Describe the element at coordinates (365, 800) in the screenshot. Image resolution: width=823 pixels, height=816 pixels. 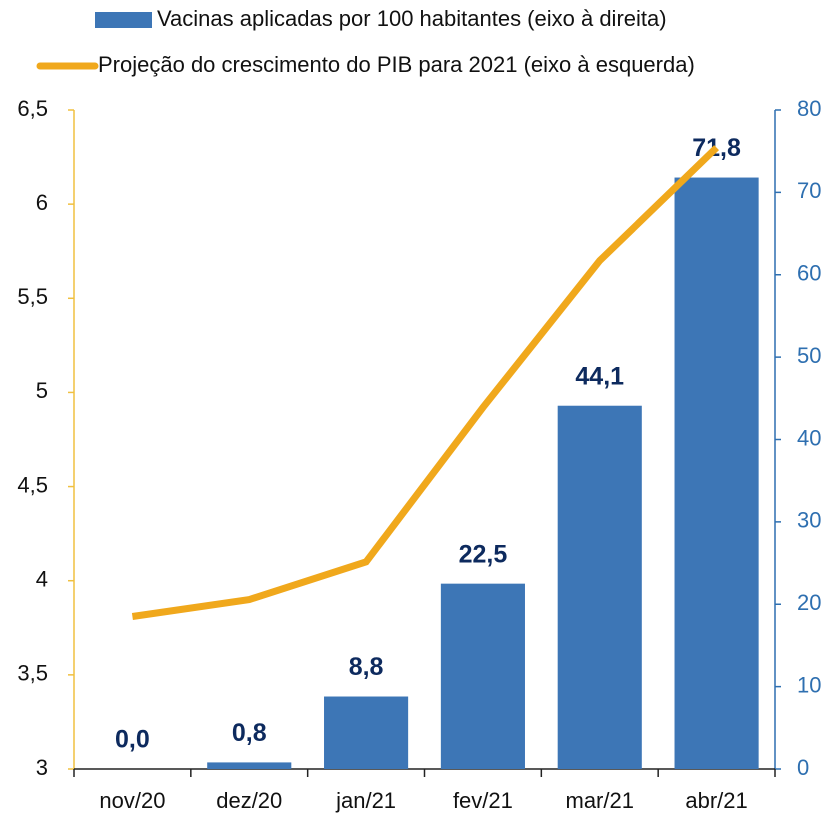
I see `x-tick-label: jan/21` at that location.